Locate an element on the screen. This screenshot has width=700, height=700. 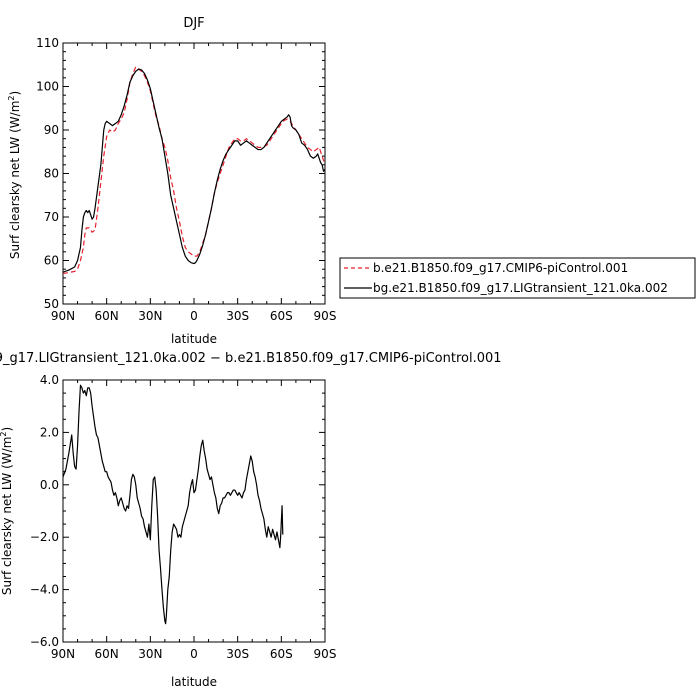
top-y-tick-label: 90 is located at coordinates (51, 130).